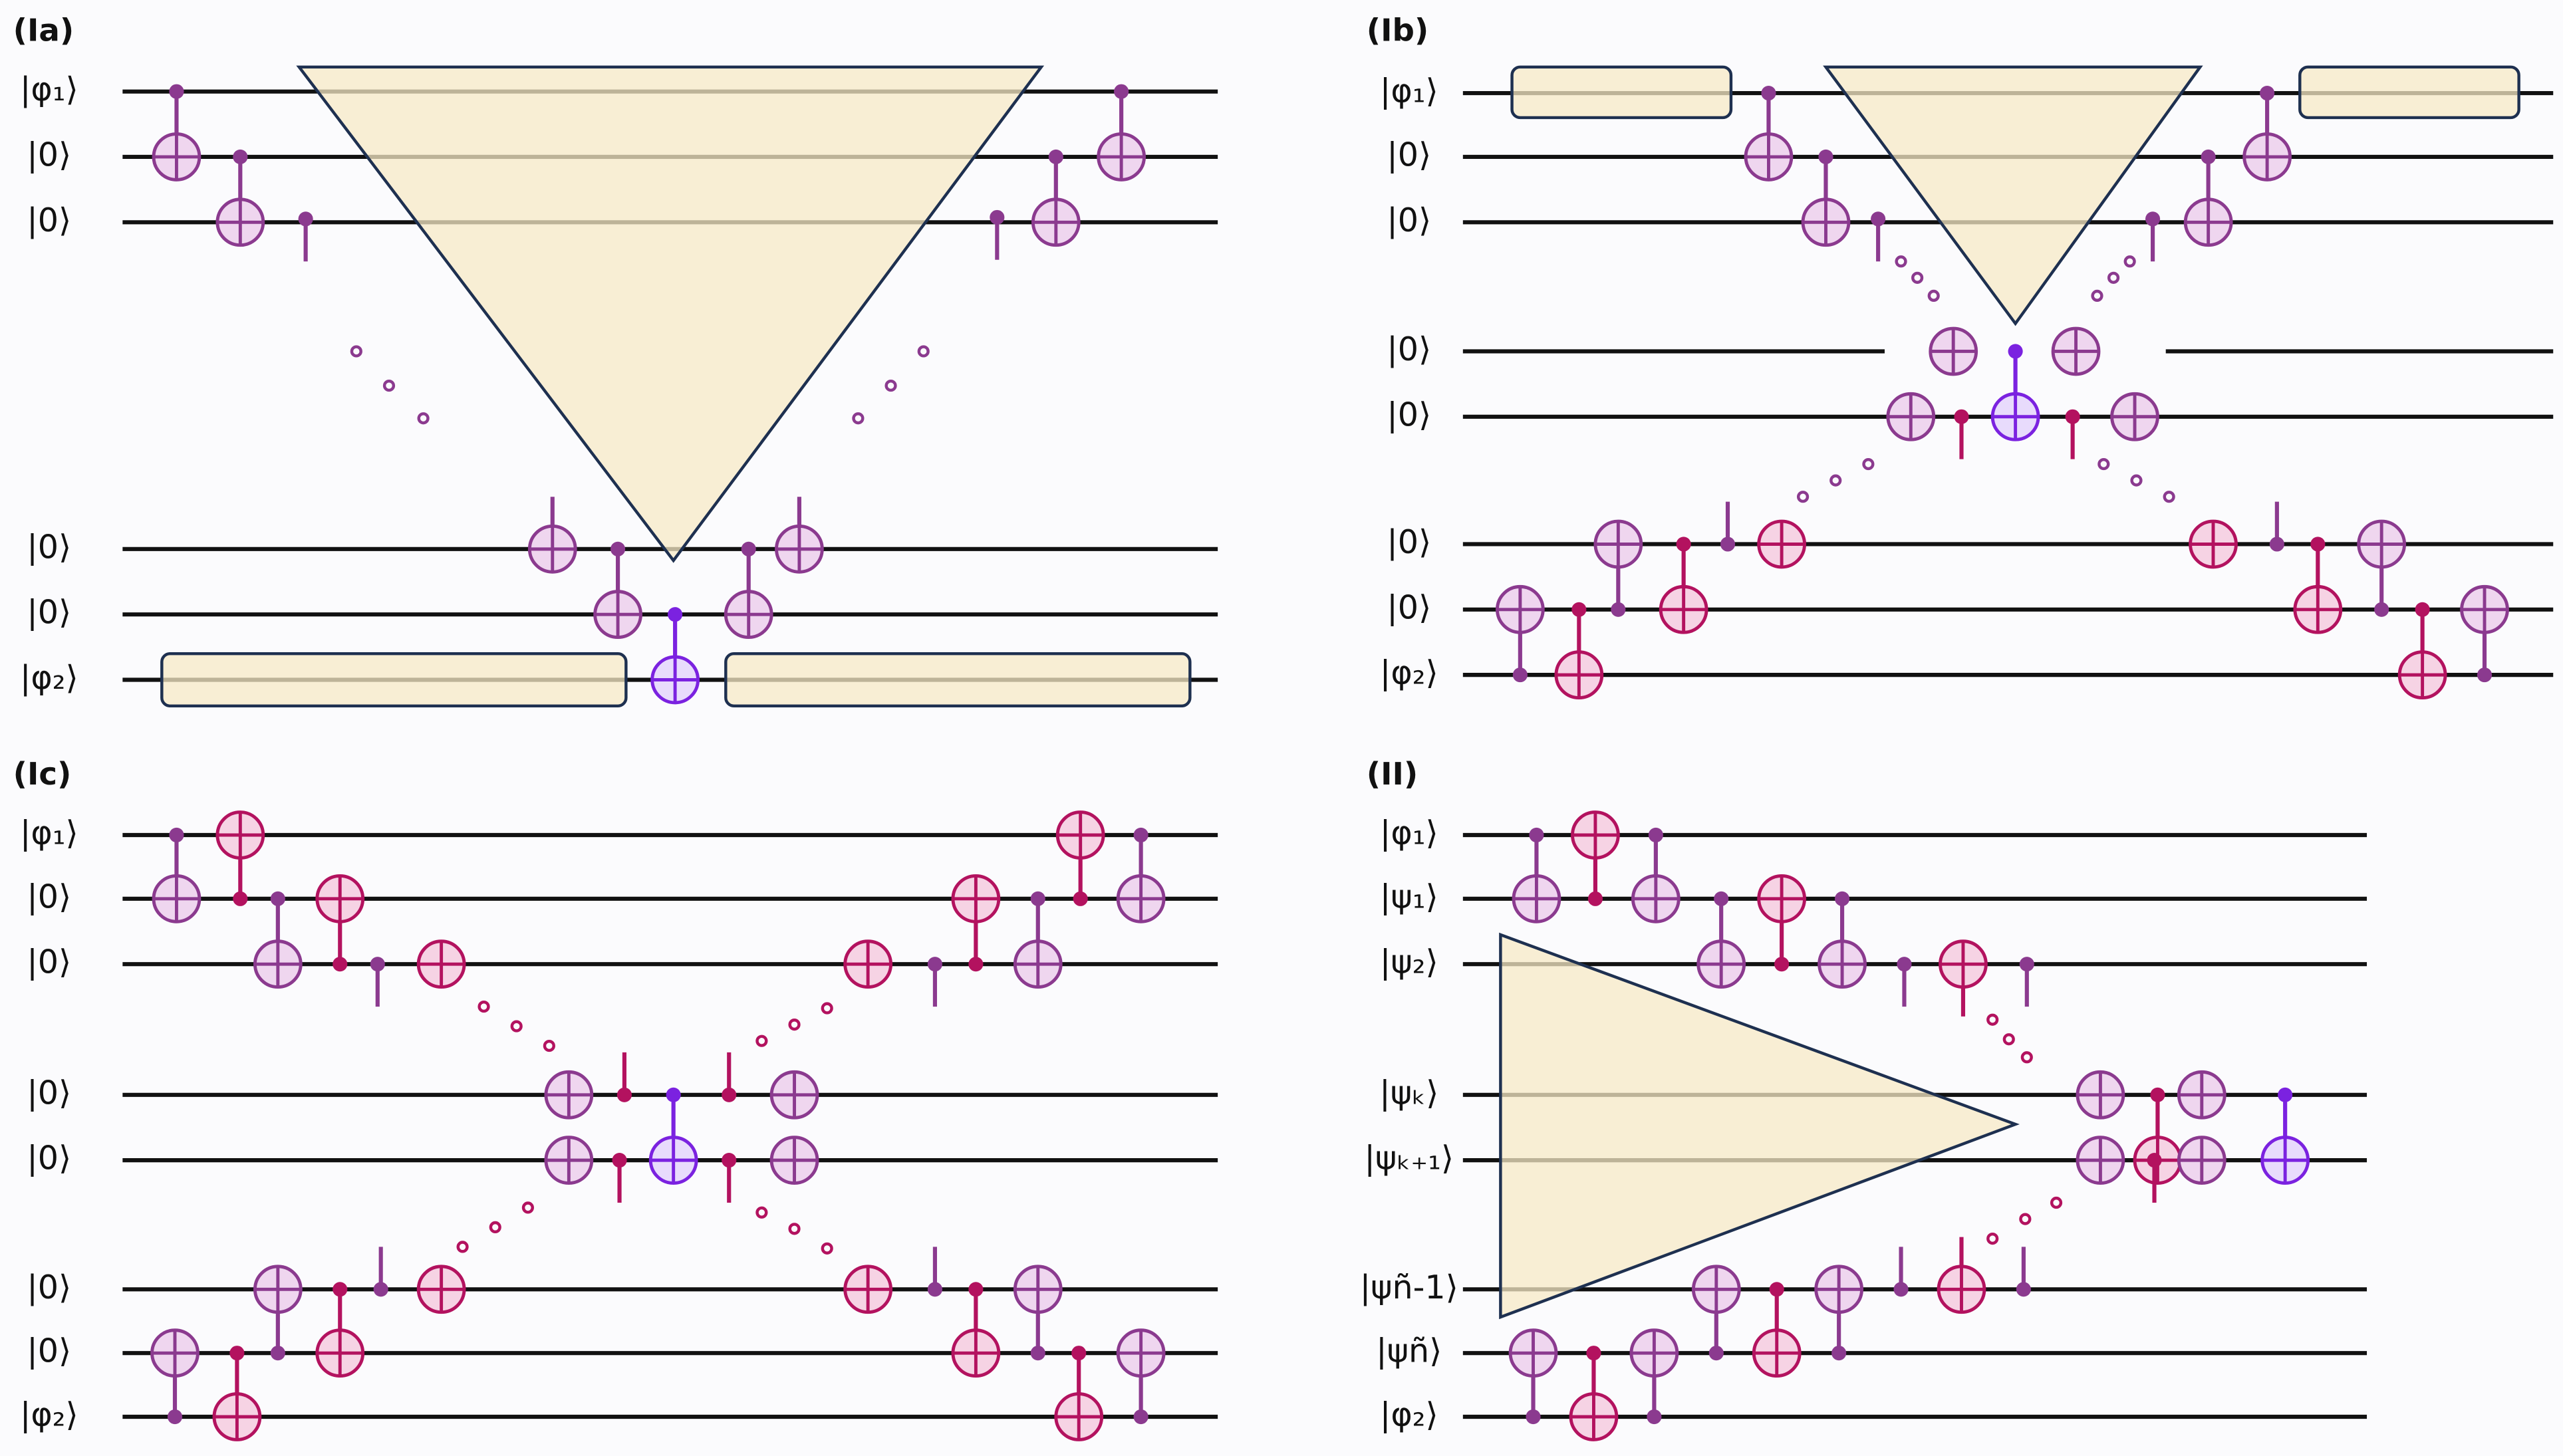  What do you see at coordinates (1409, 1287) in the screenshot?
I see `qubit-label: |ψñ-1⟩` at bounding box center [1409, 1287].